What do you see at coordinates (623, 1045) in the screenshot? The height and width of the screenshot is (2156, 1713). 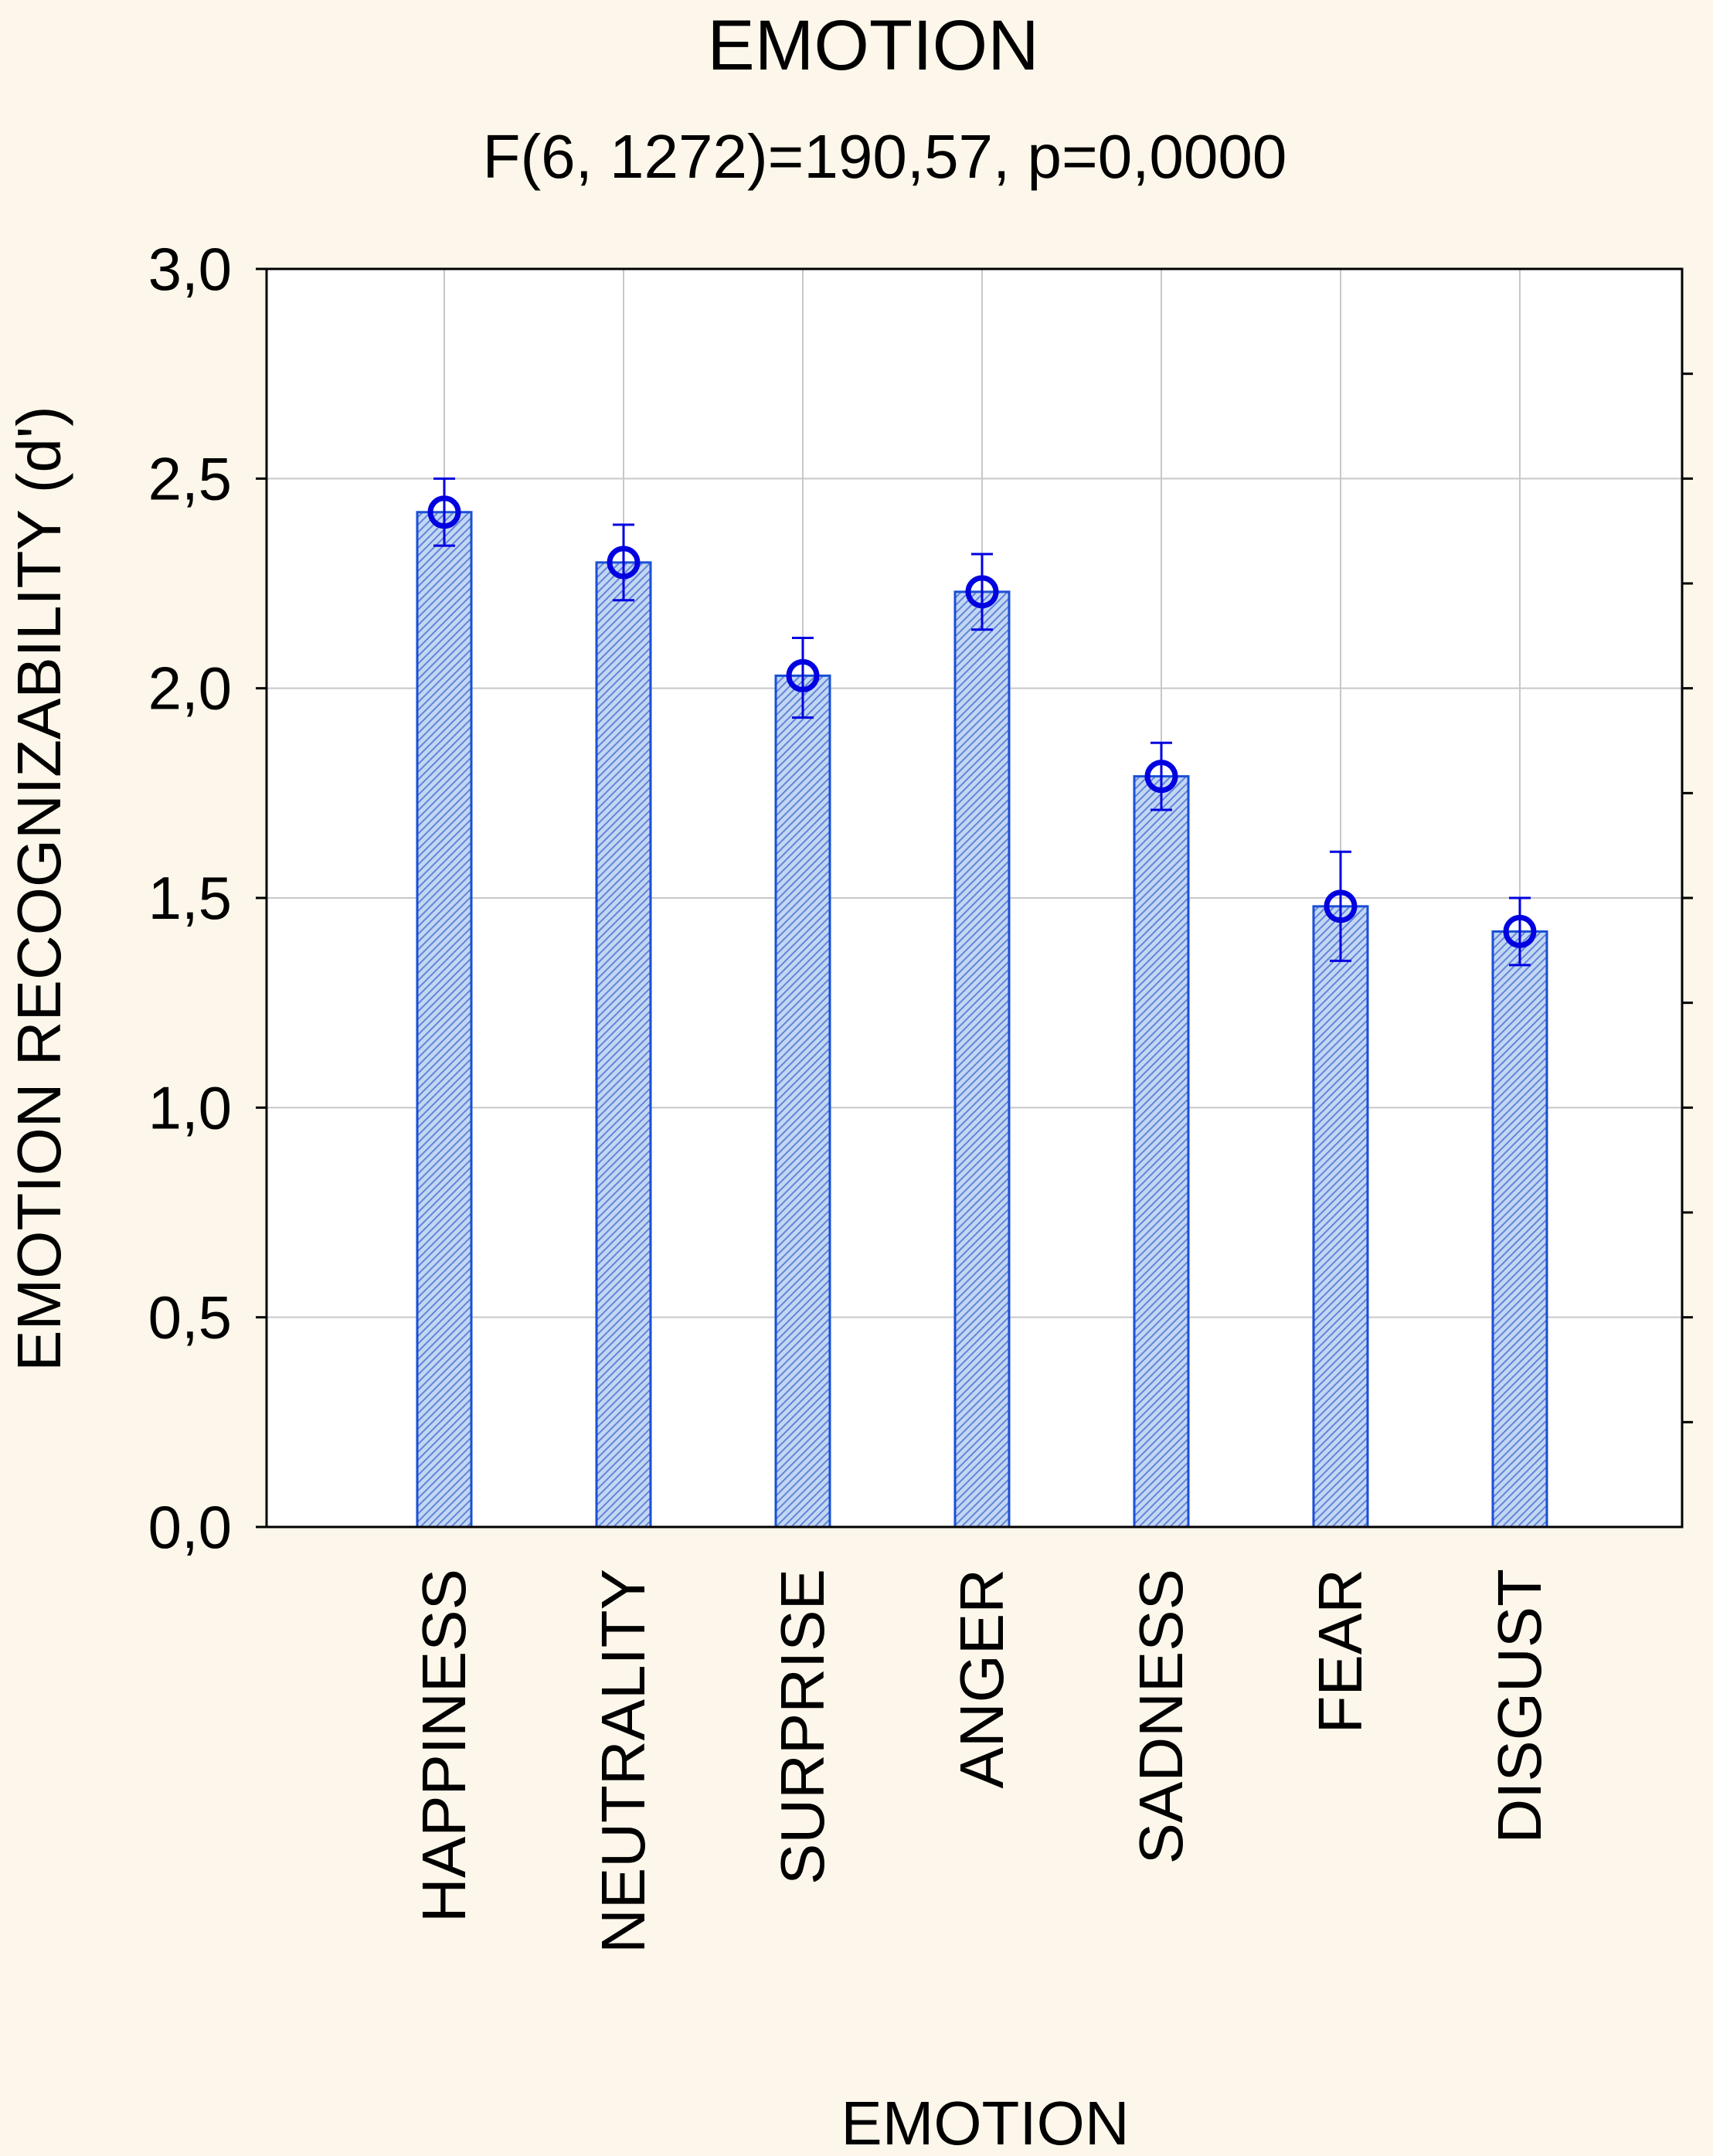 I see `bar-neutrality` at bounding box center [623, 1045].